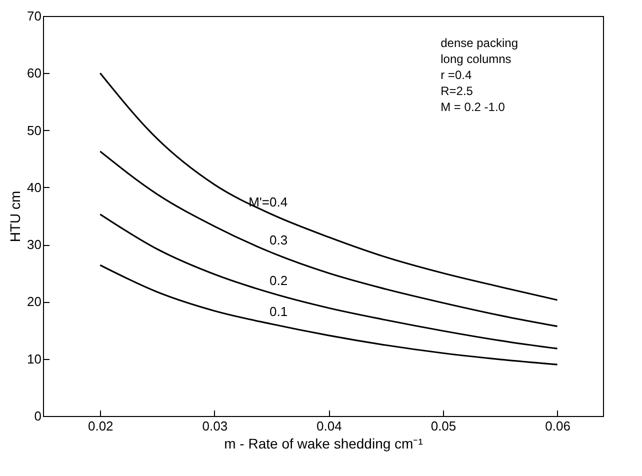 This screenshot has height=476, width=642. What do you see at coordinates (476, 59) in the screenshot?
I see `annotation: long columns` at bounding box center [476, 59].